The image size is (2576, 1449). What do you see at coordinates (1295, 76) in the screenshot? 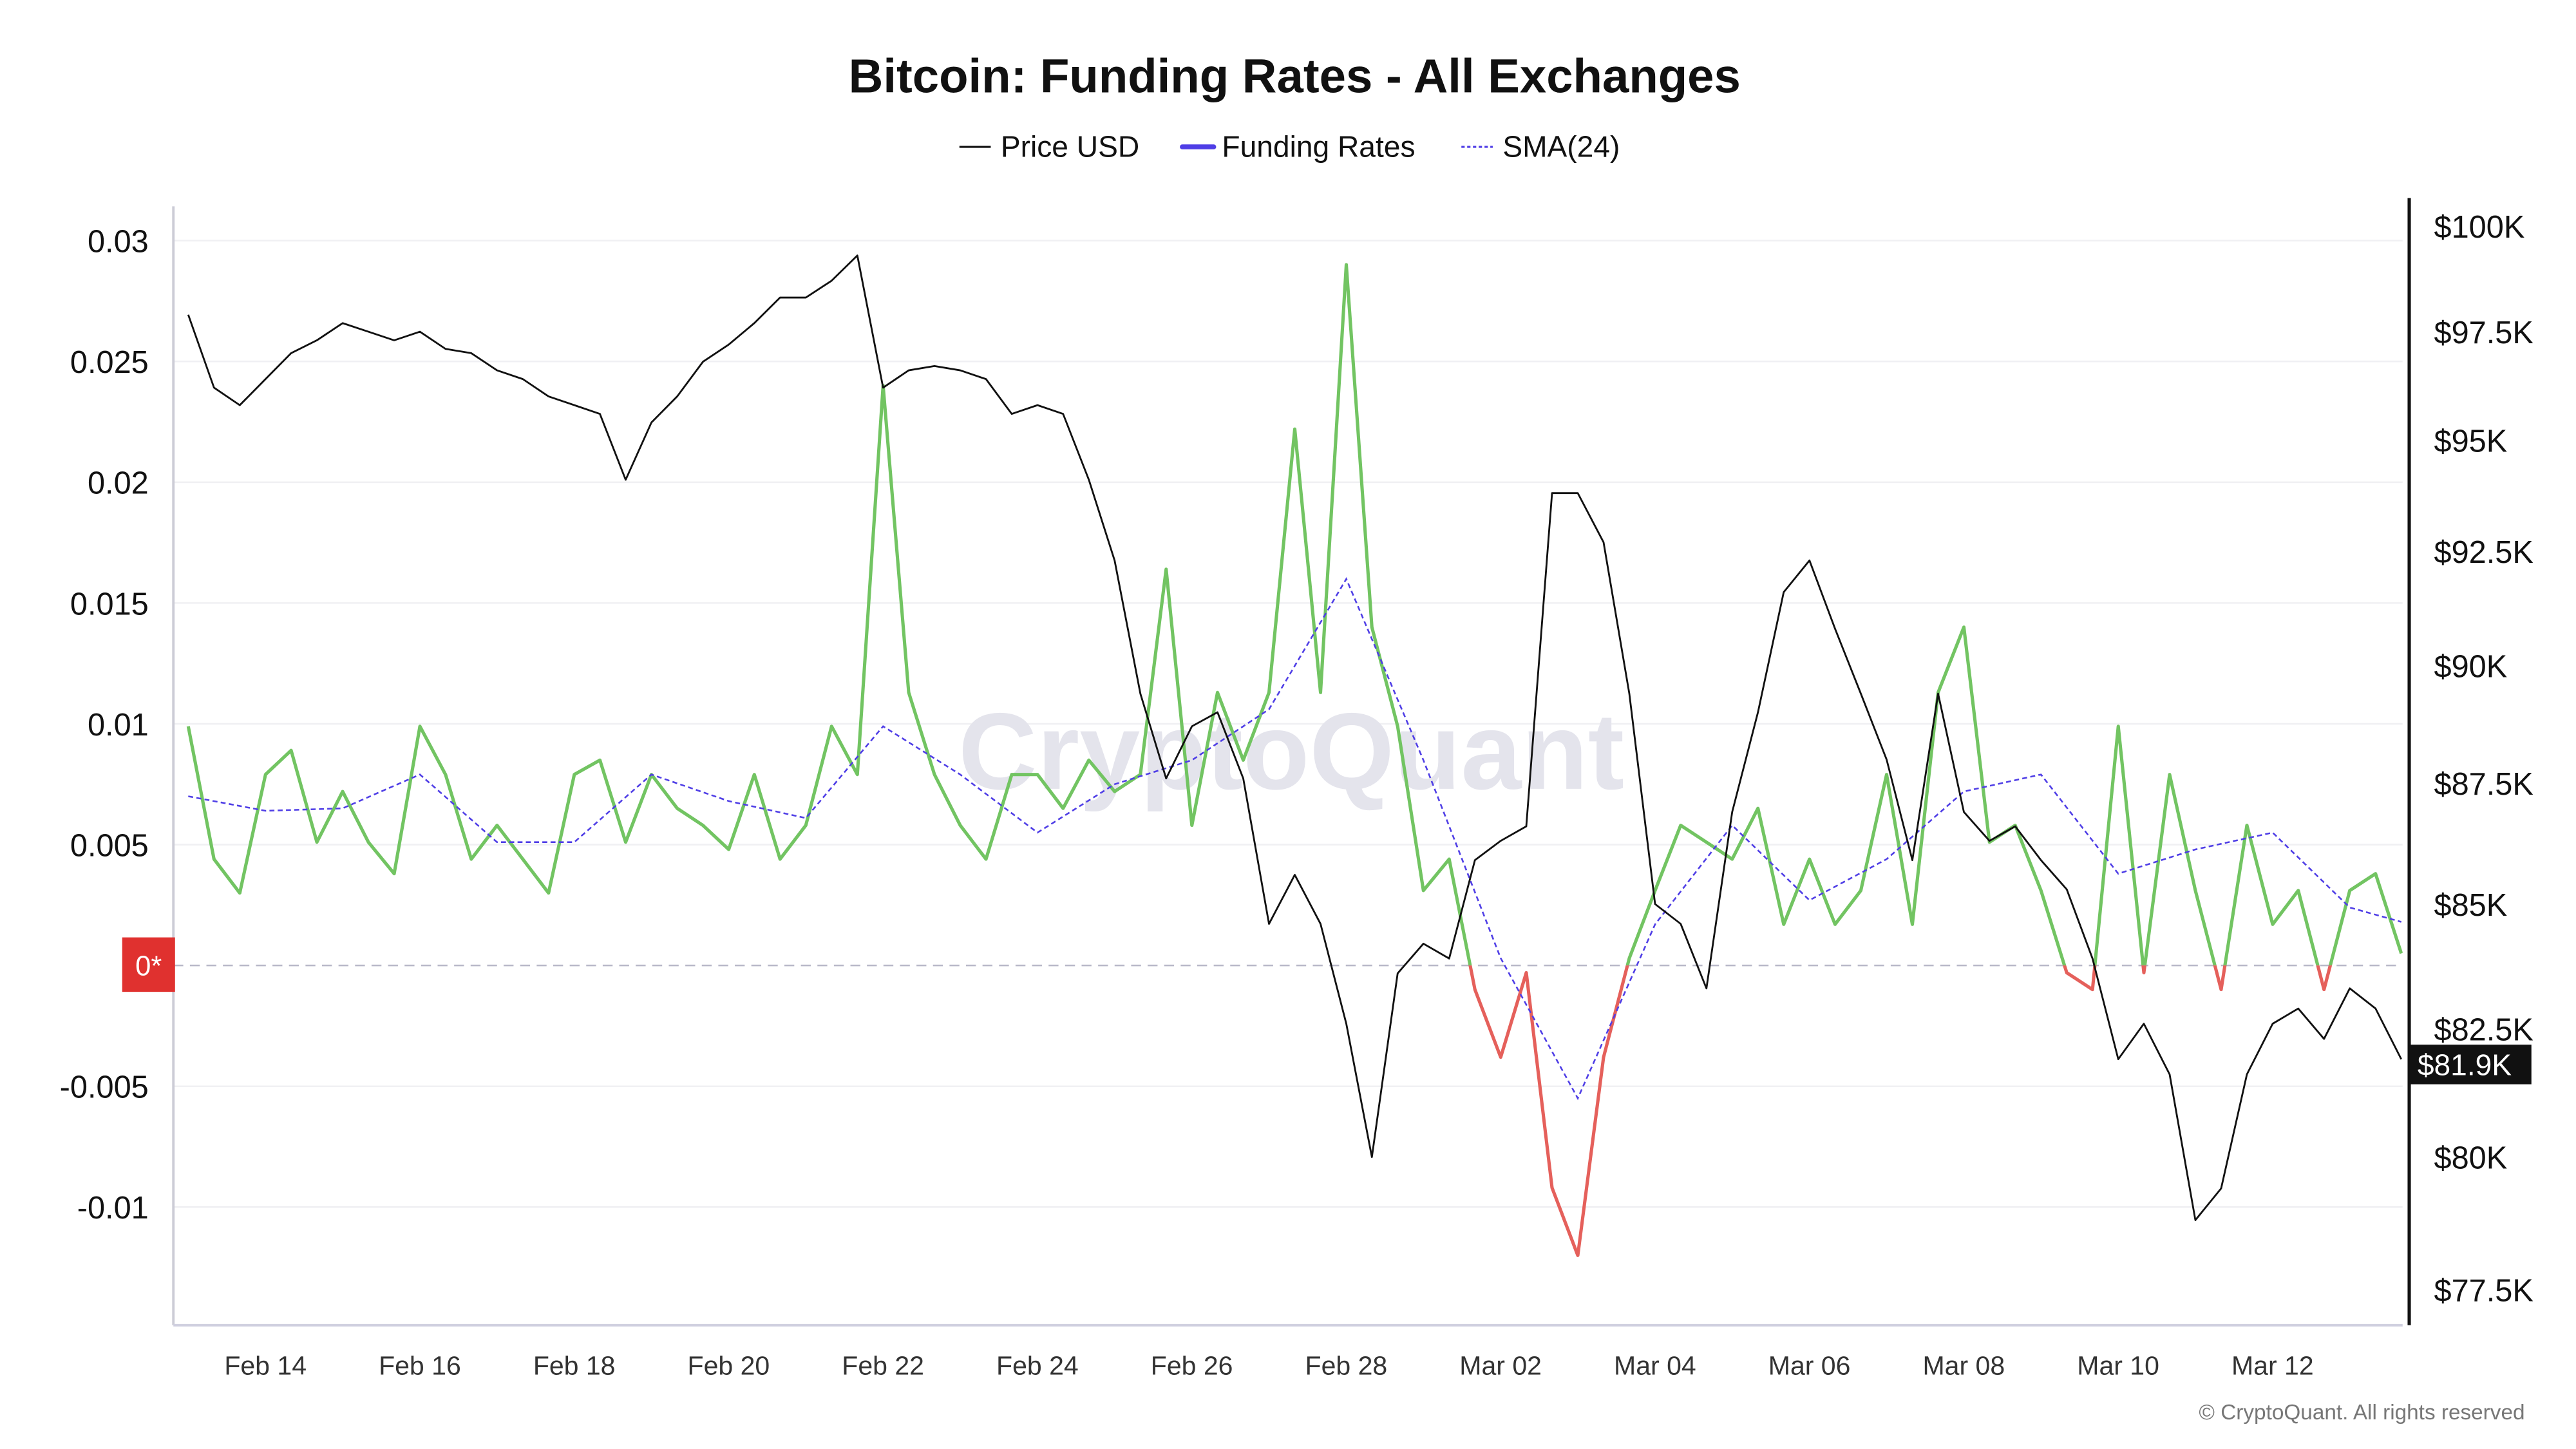
I see `chart-title: Bitcoin: Funding Rates - All Exchanges` at bounding box center [1295, 76].